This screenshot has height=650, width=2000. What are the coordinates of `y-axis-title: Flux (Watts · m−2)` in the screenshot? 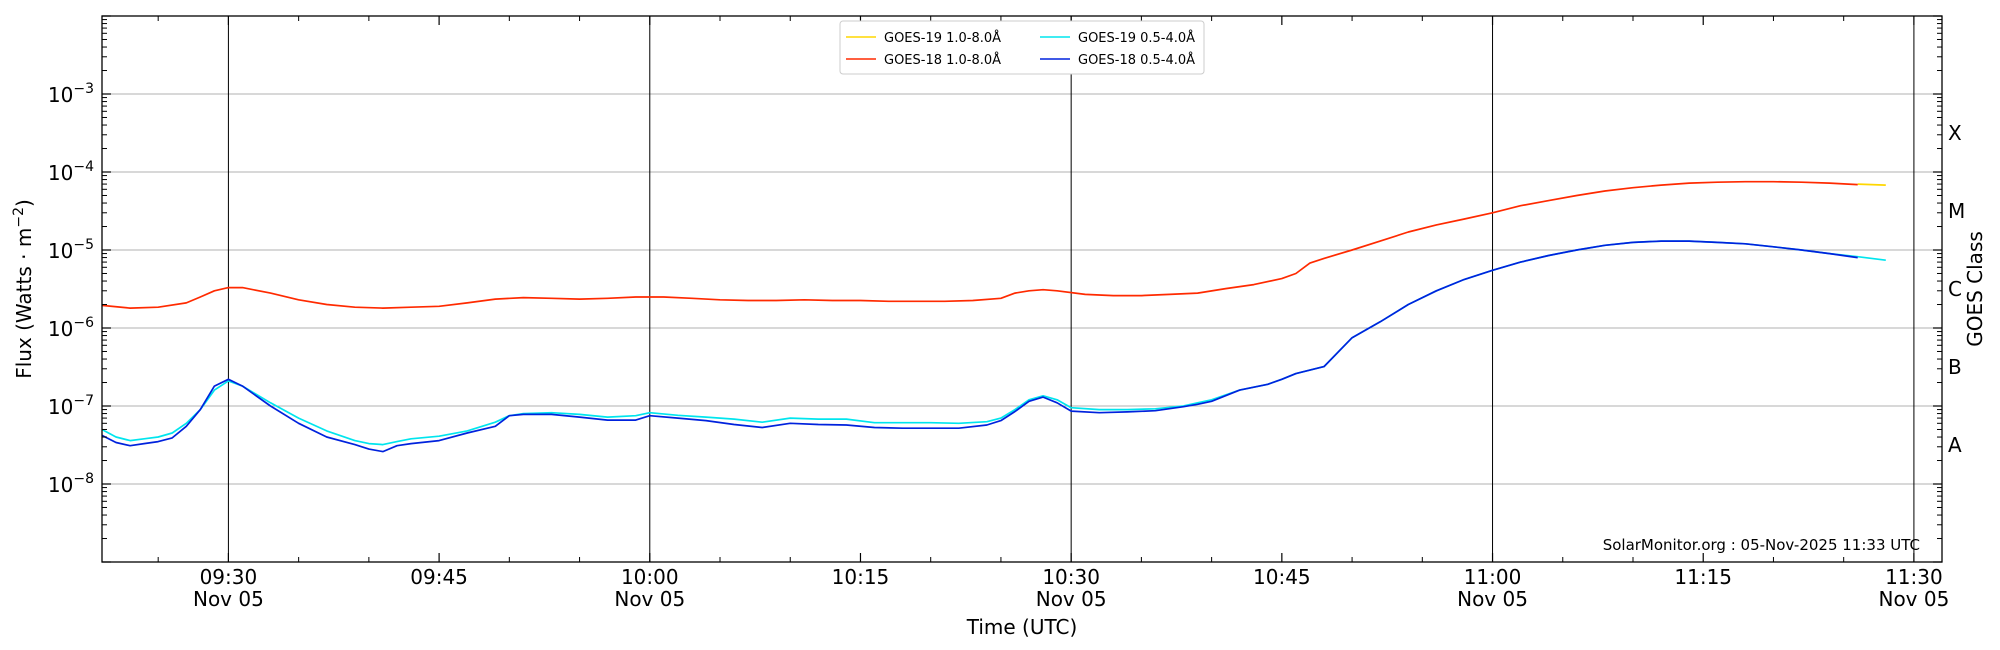 It's located at (23, 289).